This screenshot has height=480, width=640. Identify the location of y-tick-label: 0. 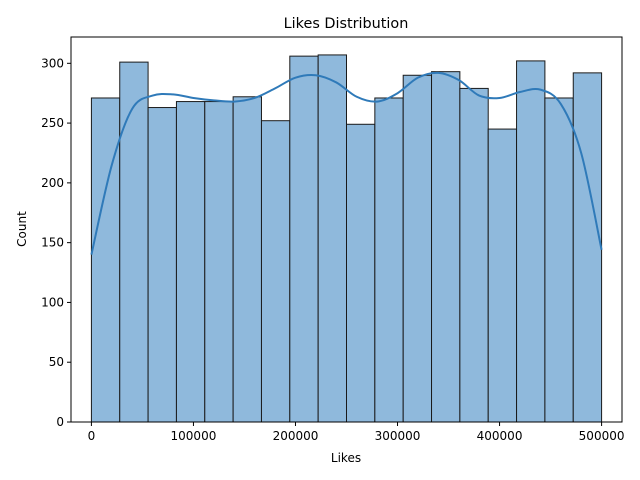
(60, 422).